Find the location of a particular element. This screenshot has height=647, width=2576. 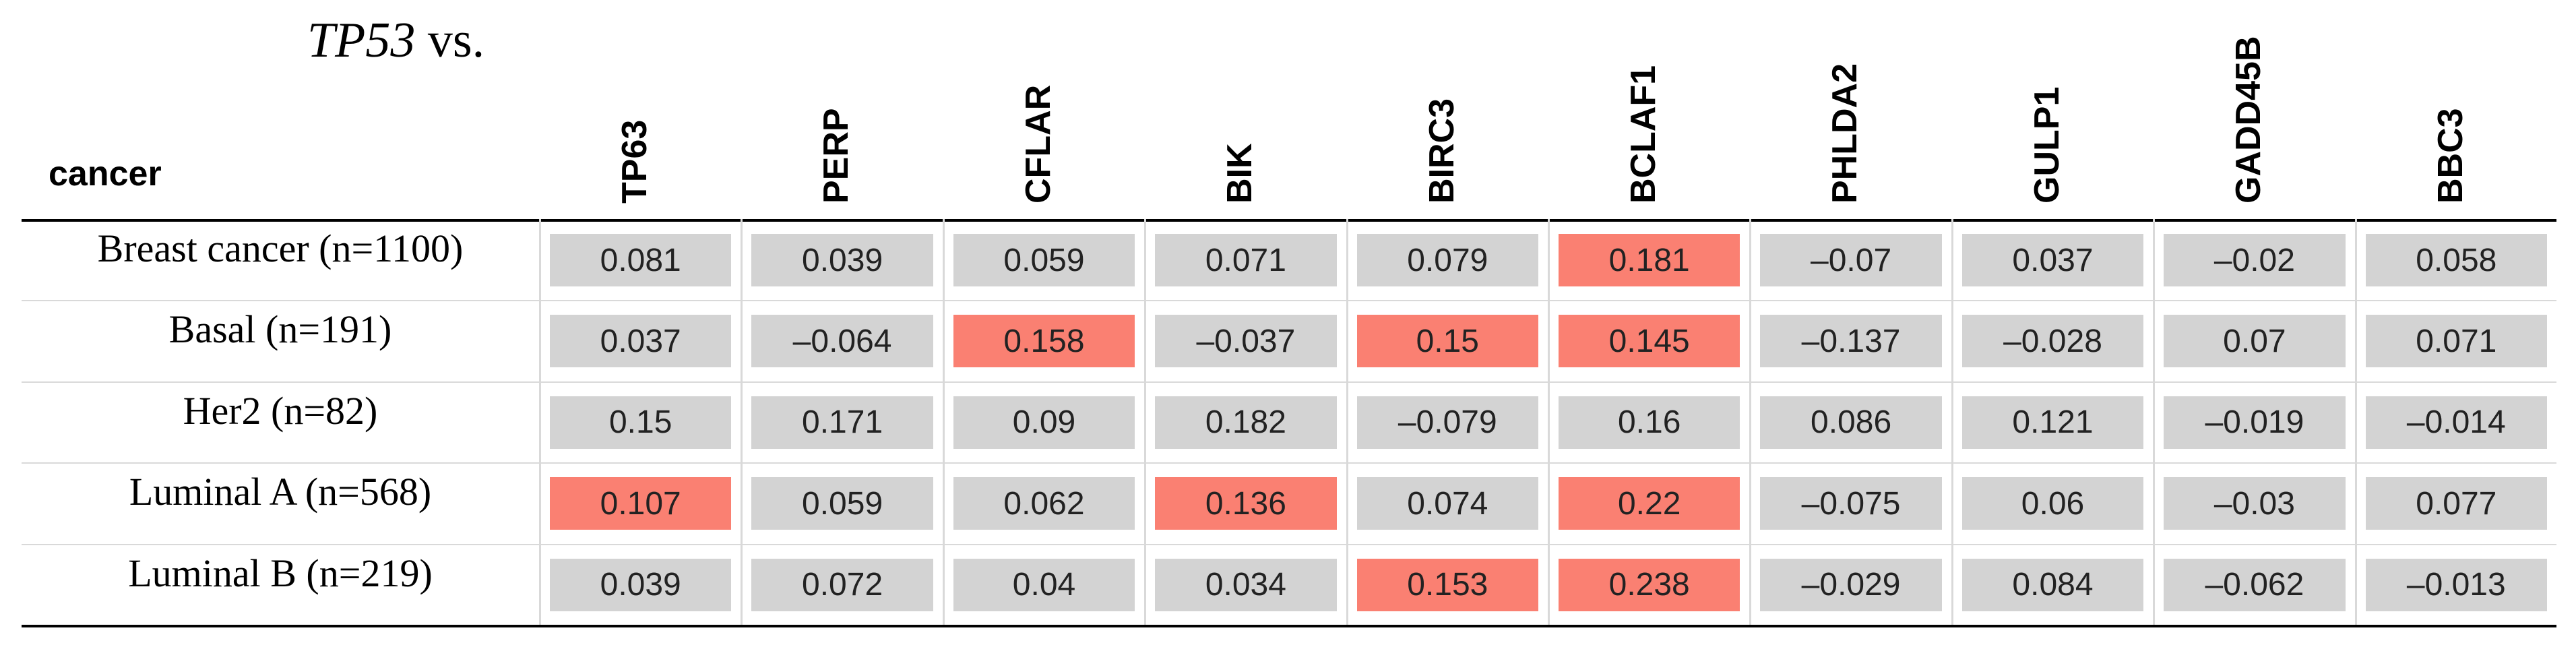

value-cell: –0.07 is located at coordinates (1851, 260).